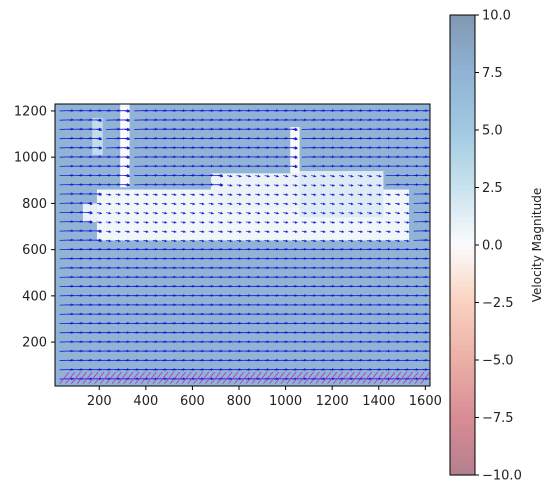  What do you see at coordinates (498, 361) in the screenshot?
I see `colorbar-tick-label: −5.0` at bounding box center [498, 361].